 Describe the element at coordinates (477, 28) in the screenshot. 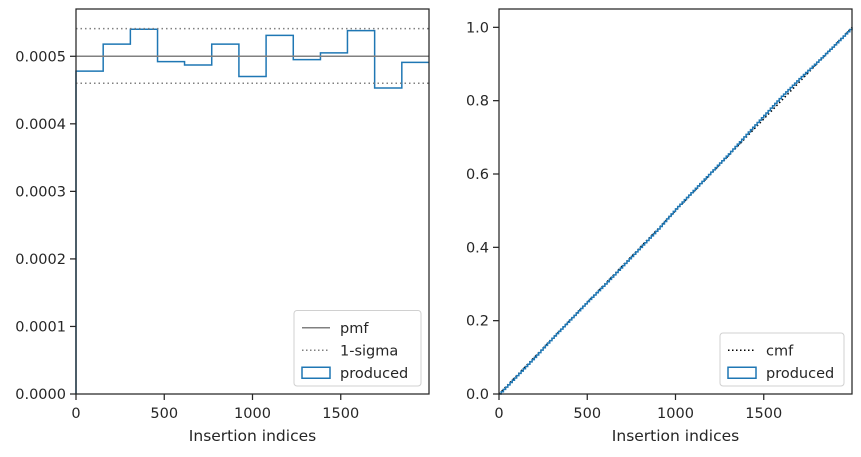

I see `y-tick-label: 1.0` at that location.